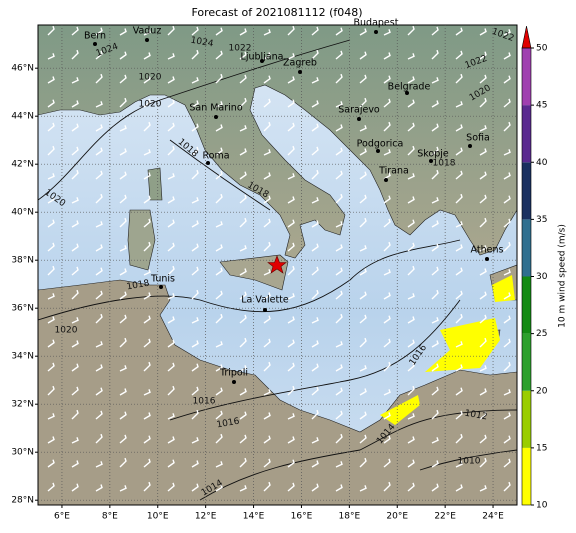 The width and height of the screenshot is (576, 533). Describe the element at coordinates (141, 240) in the screenshot. I see `sardinia` at that location.